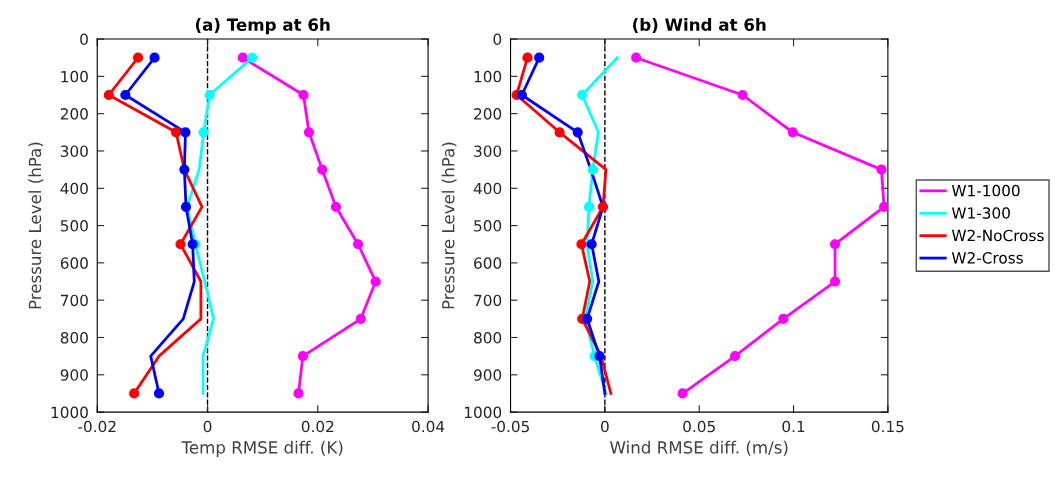 Image resolution: width=1057 pixels, height=482 pixels. I want to click on x-tick-label: 0.1, so click(793, 426).